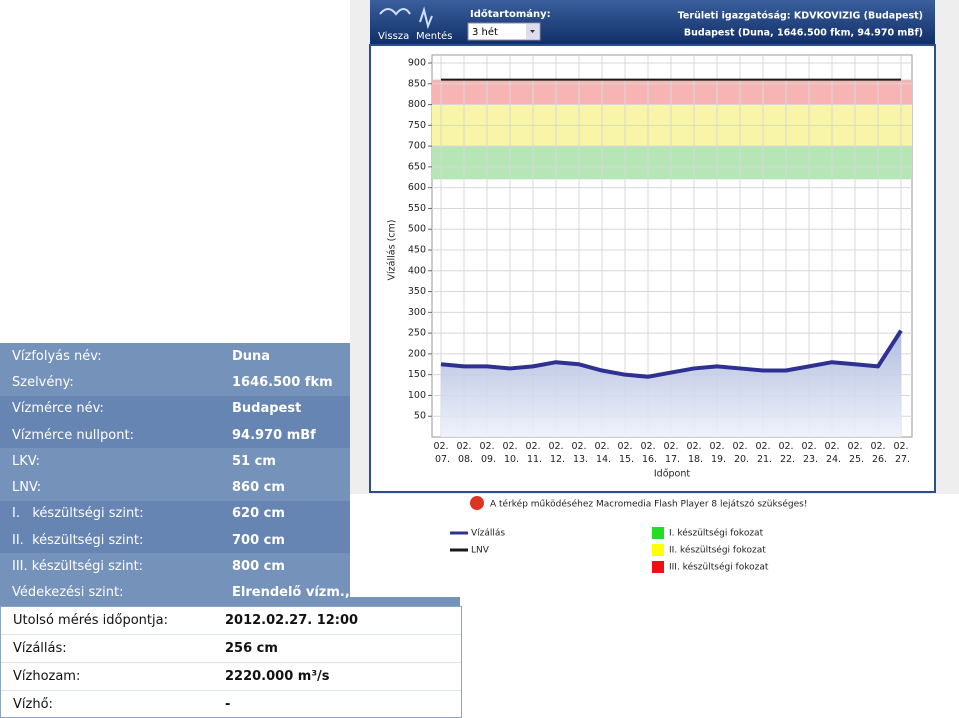 Image resolution: width=959 pixels, height=718 pixels. What do you see at coordinates (671, 354) in the screenshot?
I see `series-line` at bounding box center [671, 354].